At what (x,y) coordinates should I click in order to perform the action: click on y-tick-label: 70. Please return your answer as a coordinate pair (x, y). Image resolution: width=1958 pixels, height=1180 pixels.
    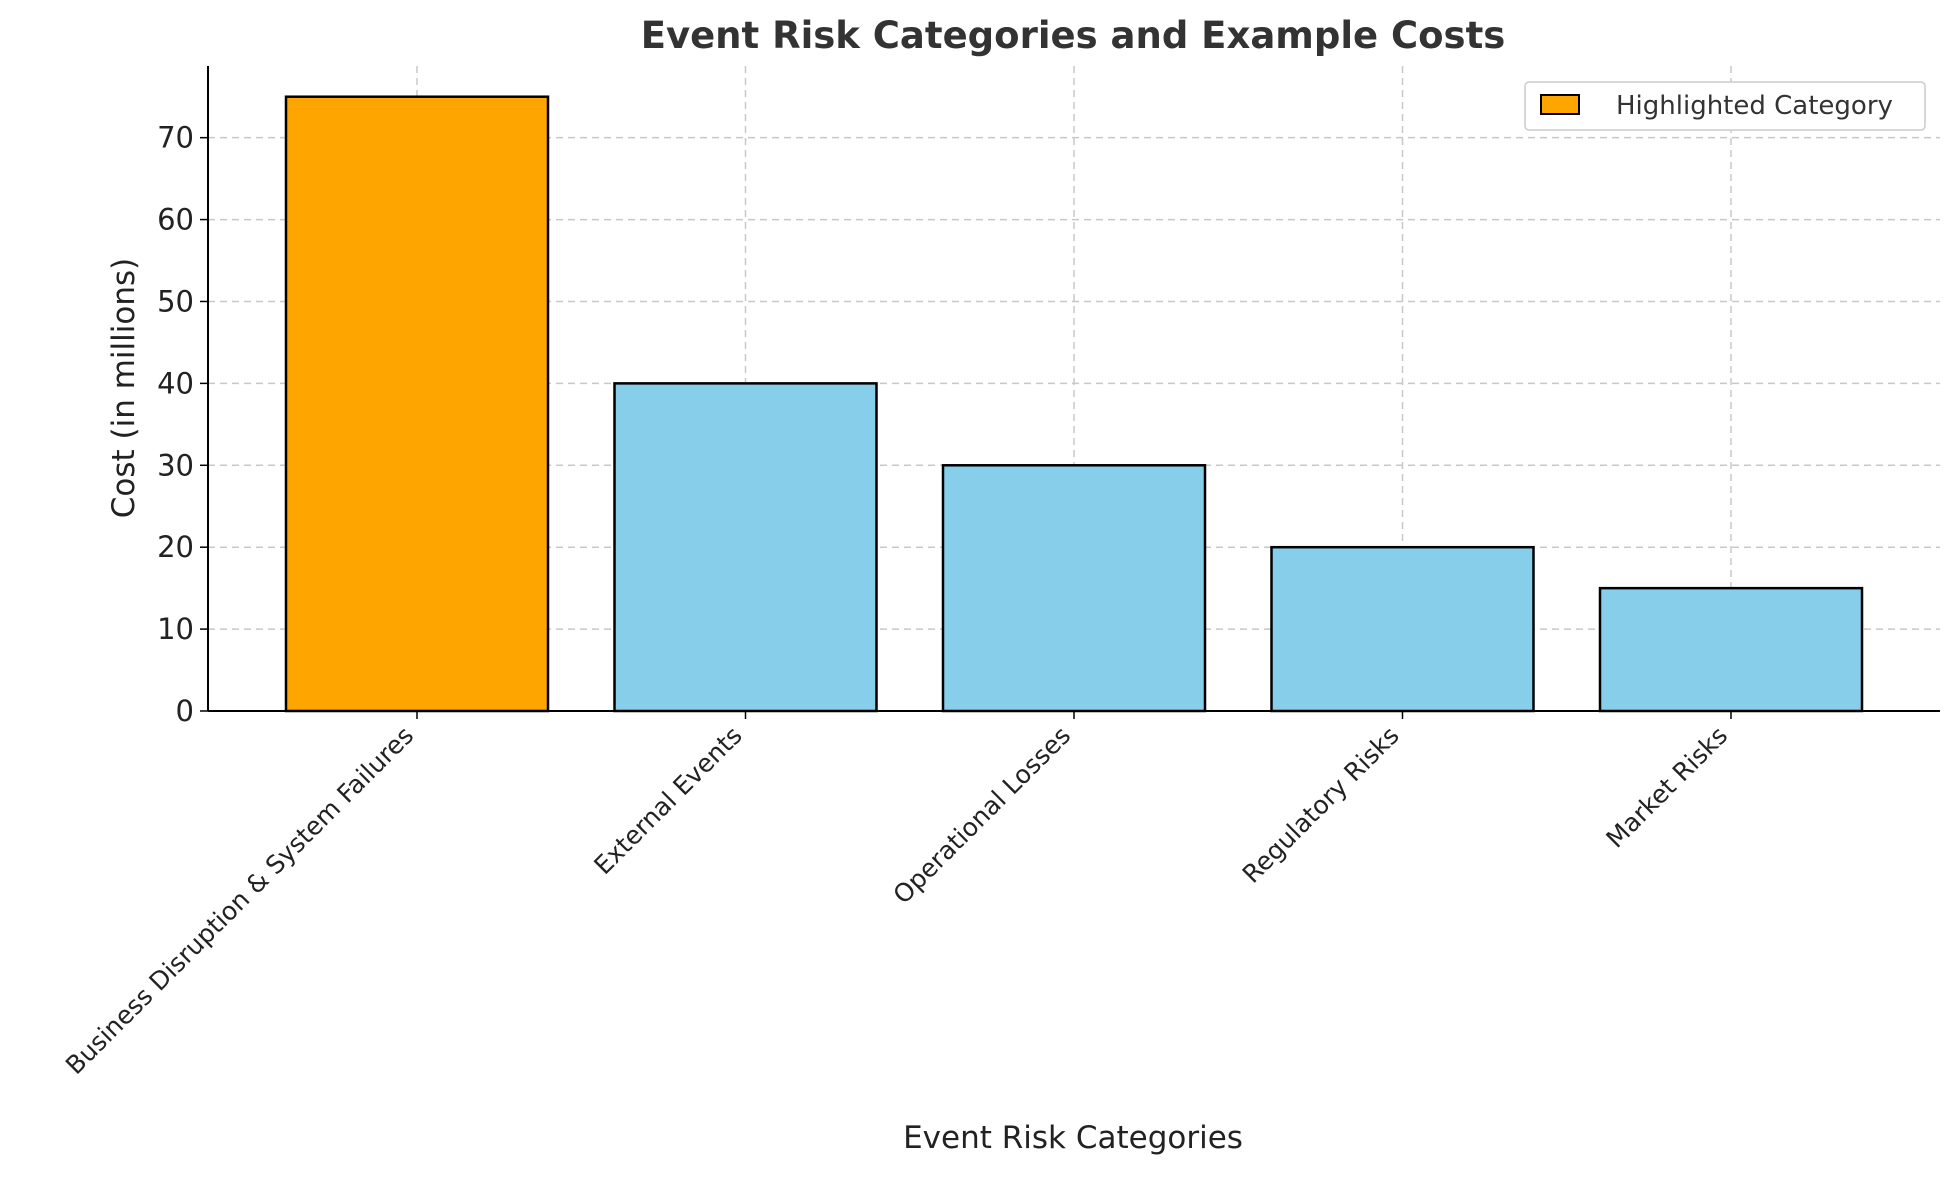
    Looking at the image, I should click on (175, 138).